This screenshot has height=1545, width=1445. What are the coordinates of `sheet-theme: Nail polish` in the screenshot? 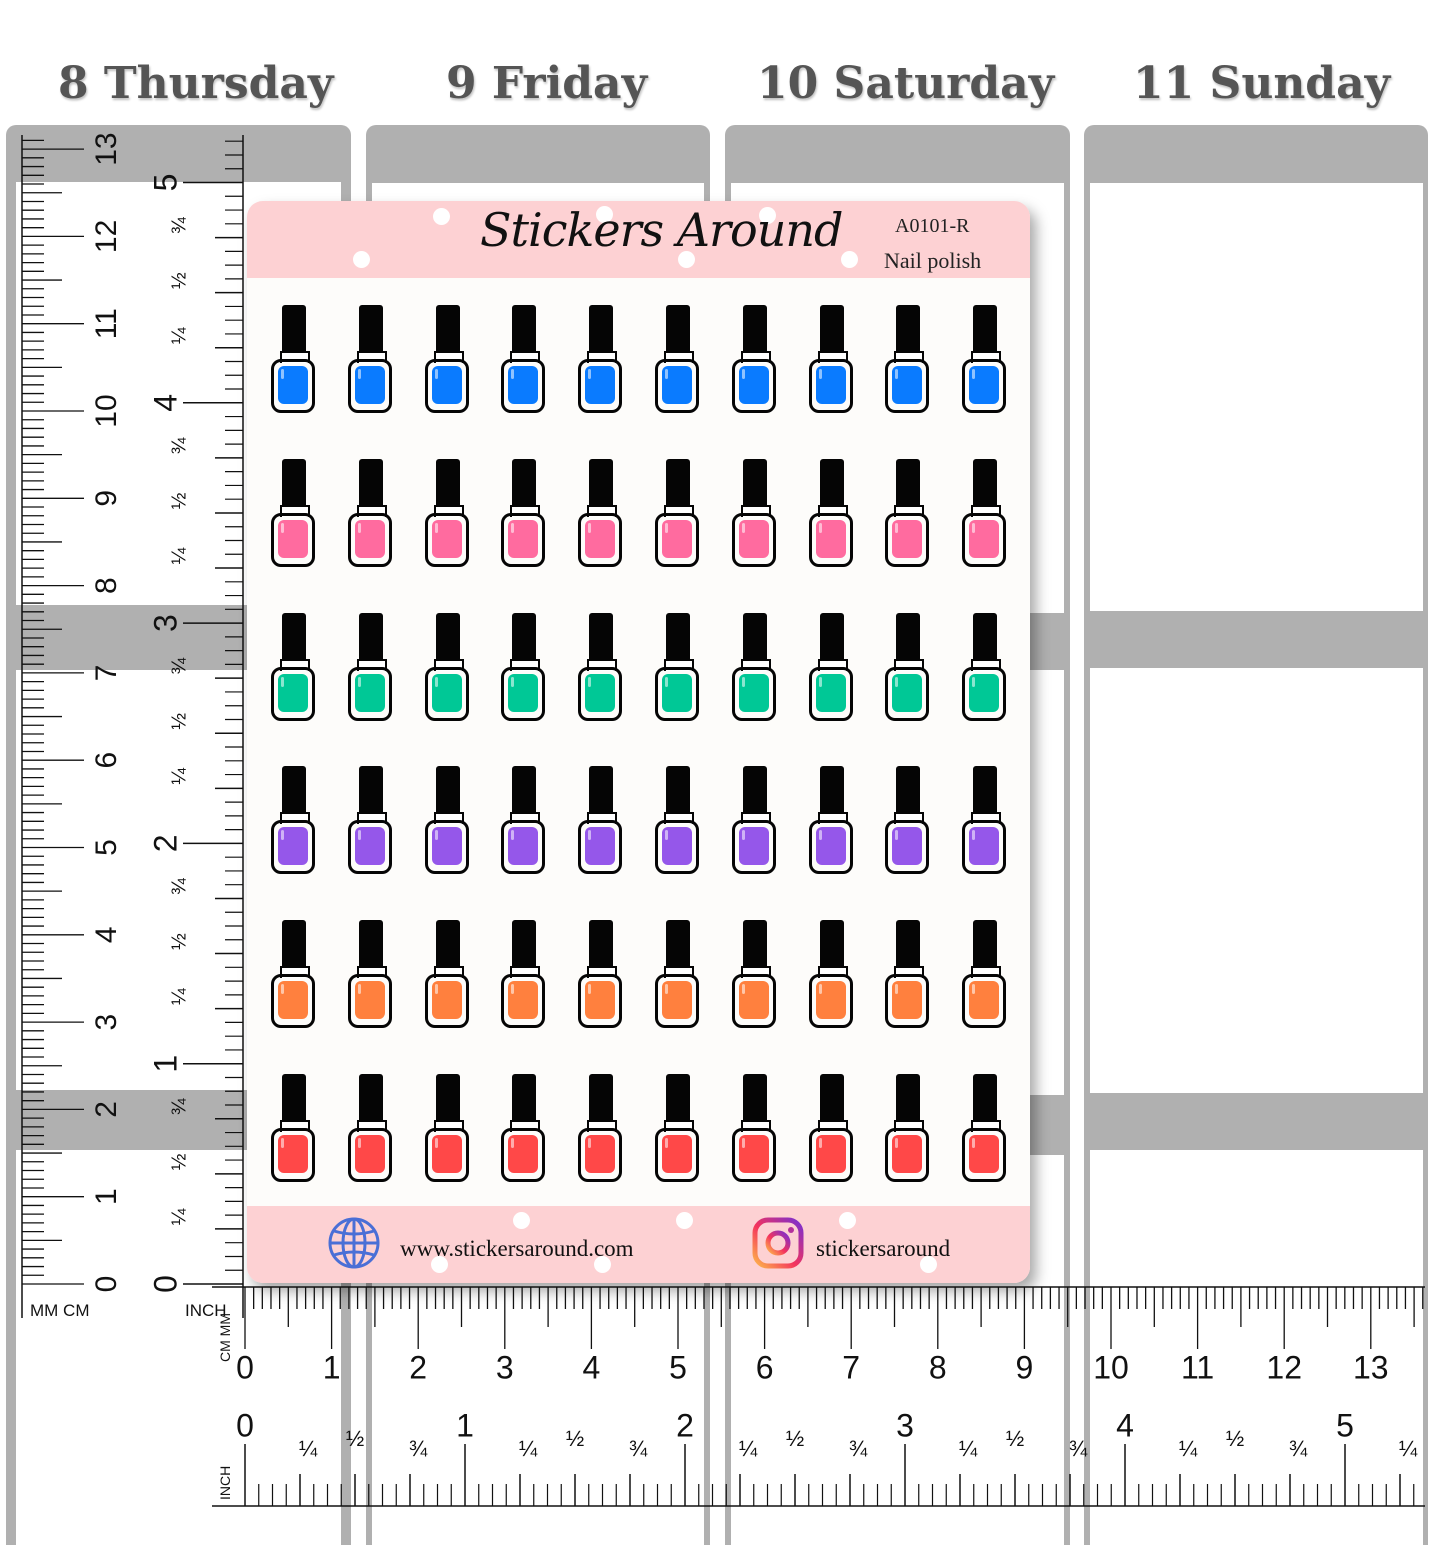 It's located at (933, 260).